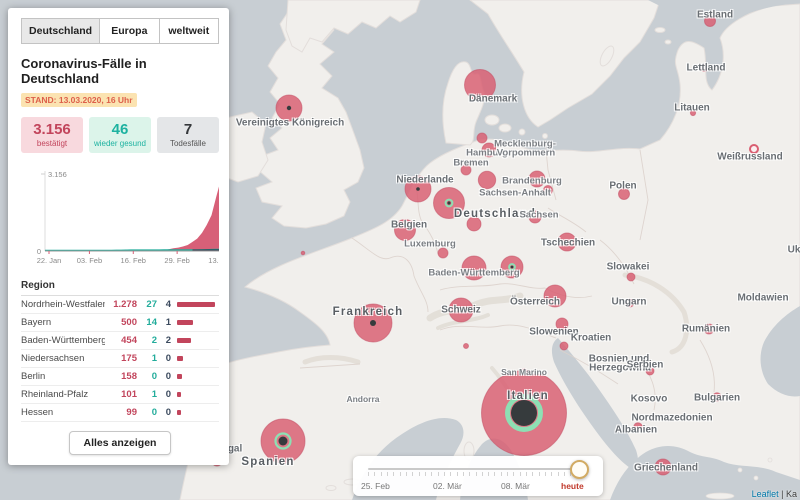  What do you see at coordinates (765, 494) in the screenshot?
I see `leaflet-link: Leaflet` at bounding box center [765, 494].